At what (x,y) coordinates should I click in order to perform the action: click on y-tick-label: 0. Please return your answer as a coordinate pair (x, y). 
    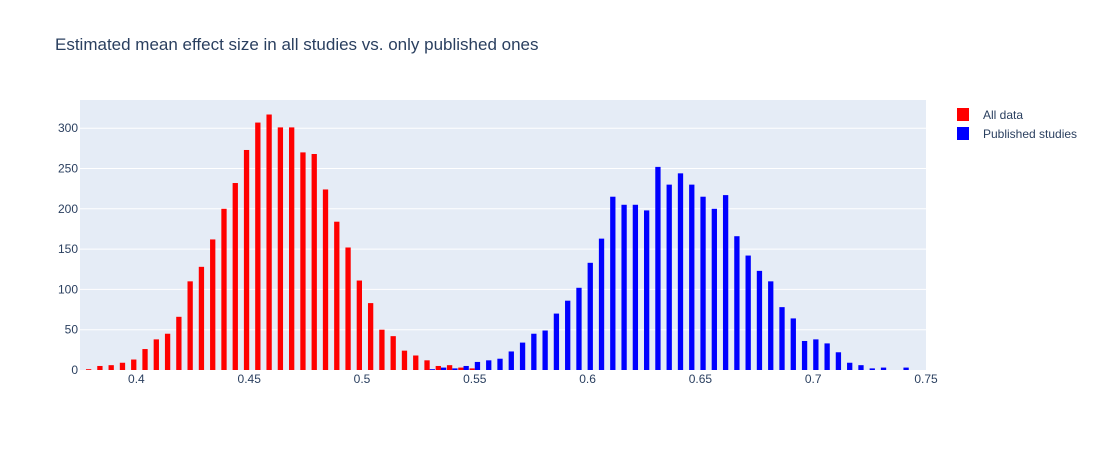
    Looking at the image, I should click on (74, 370).